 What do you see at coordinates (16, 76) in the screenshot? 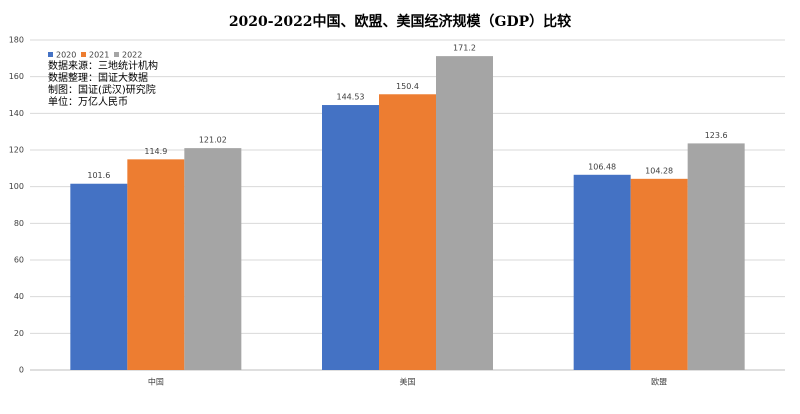
I see `y-tick-label: 160` at bounding box center [16, 76].